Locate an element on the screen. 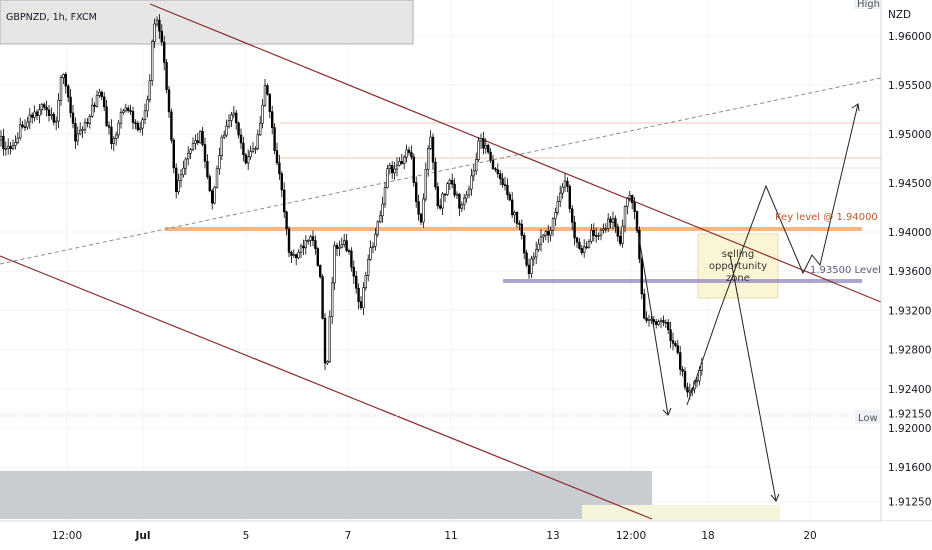 This screenshot has height=550, width=932. time-axis-bg is located at coordinates (466, 535).